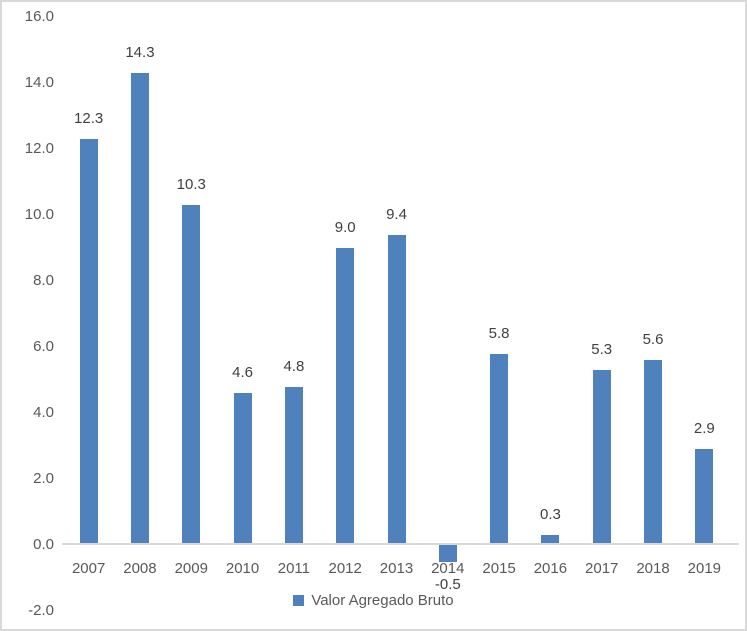  I want to click on x-axis-tick-label: 2014, so click(448, 568).